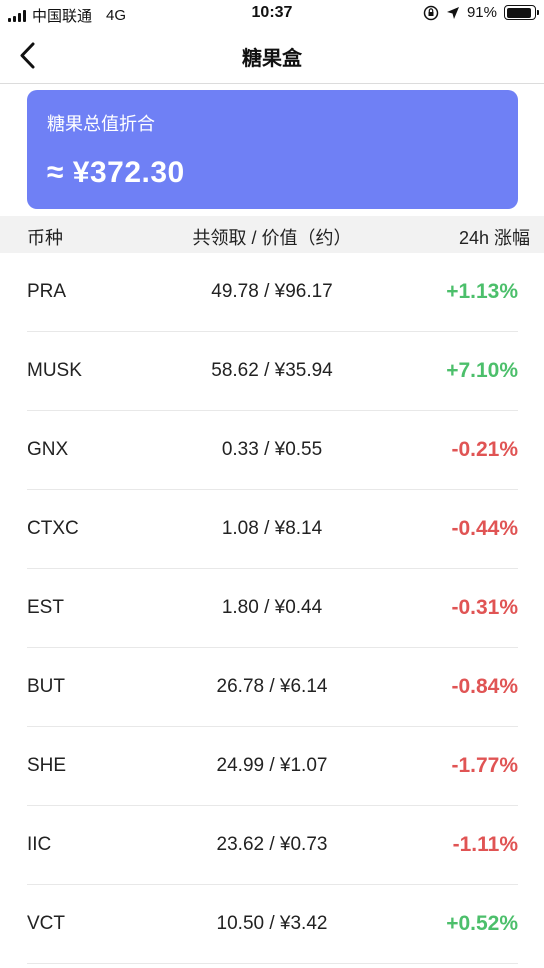  What do you see at coordinates (484, 686) in the screenshot?
I see `coin-change: -0.84%` at bounding box center [484, 686].